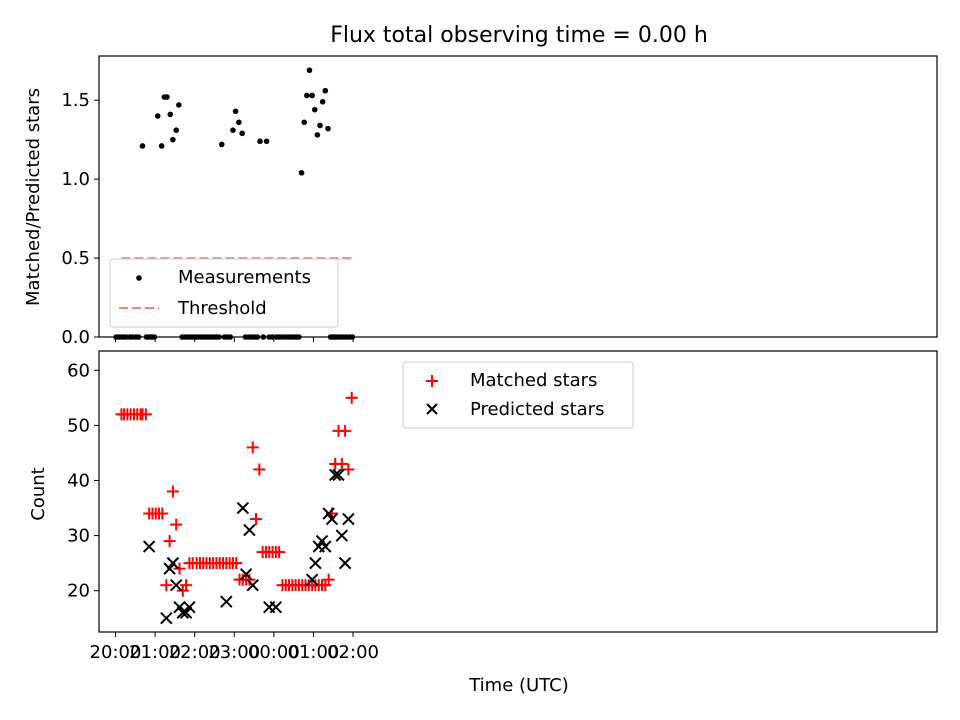  What do you see at coordinates (75, 337) in the screenshot?
I see `ratio-y-tick-label: 0.0` at bounding box center [75, 337].